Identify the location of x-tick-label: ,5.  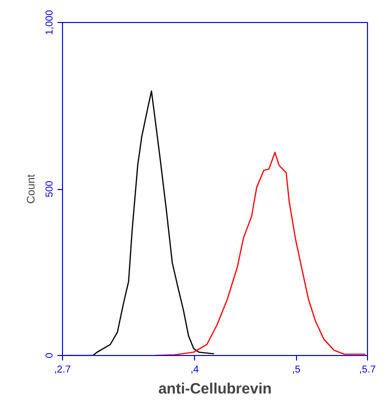
(296, 370).